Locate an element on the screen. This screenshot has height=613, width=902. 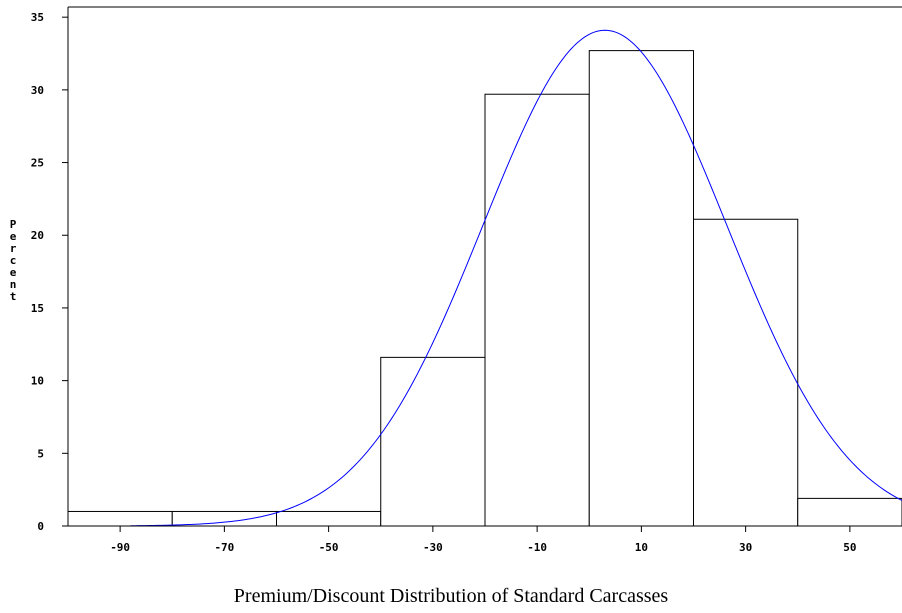
y-axis-label-letter: P is located at coordinates (13, 224).